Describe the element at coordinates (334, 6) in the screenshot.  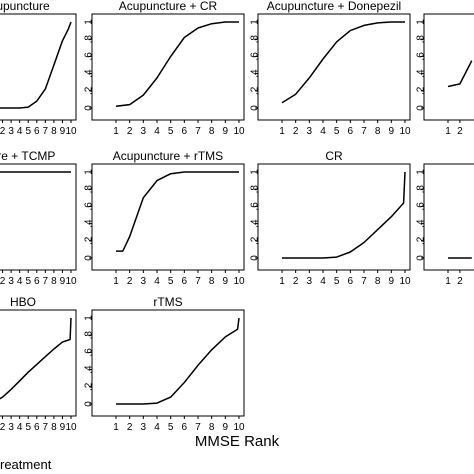
I see `panel-title: Acupuncture + Donepezil` at that location.